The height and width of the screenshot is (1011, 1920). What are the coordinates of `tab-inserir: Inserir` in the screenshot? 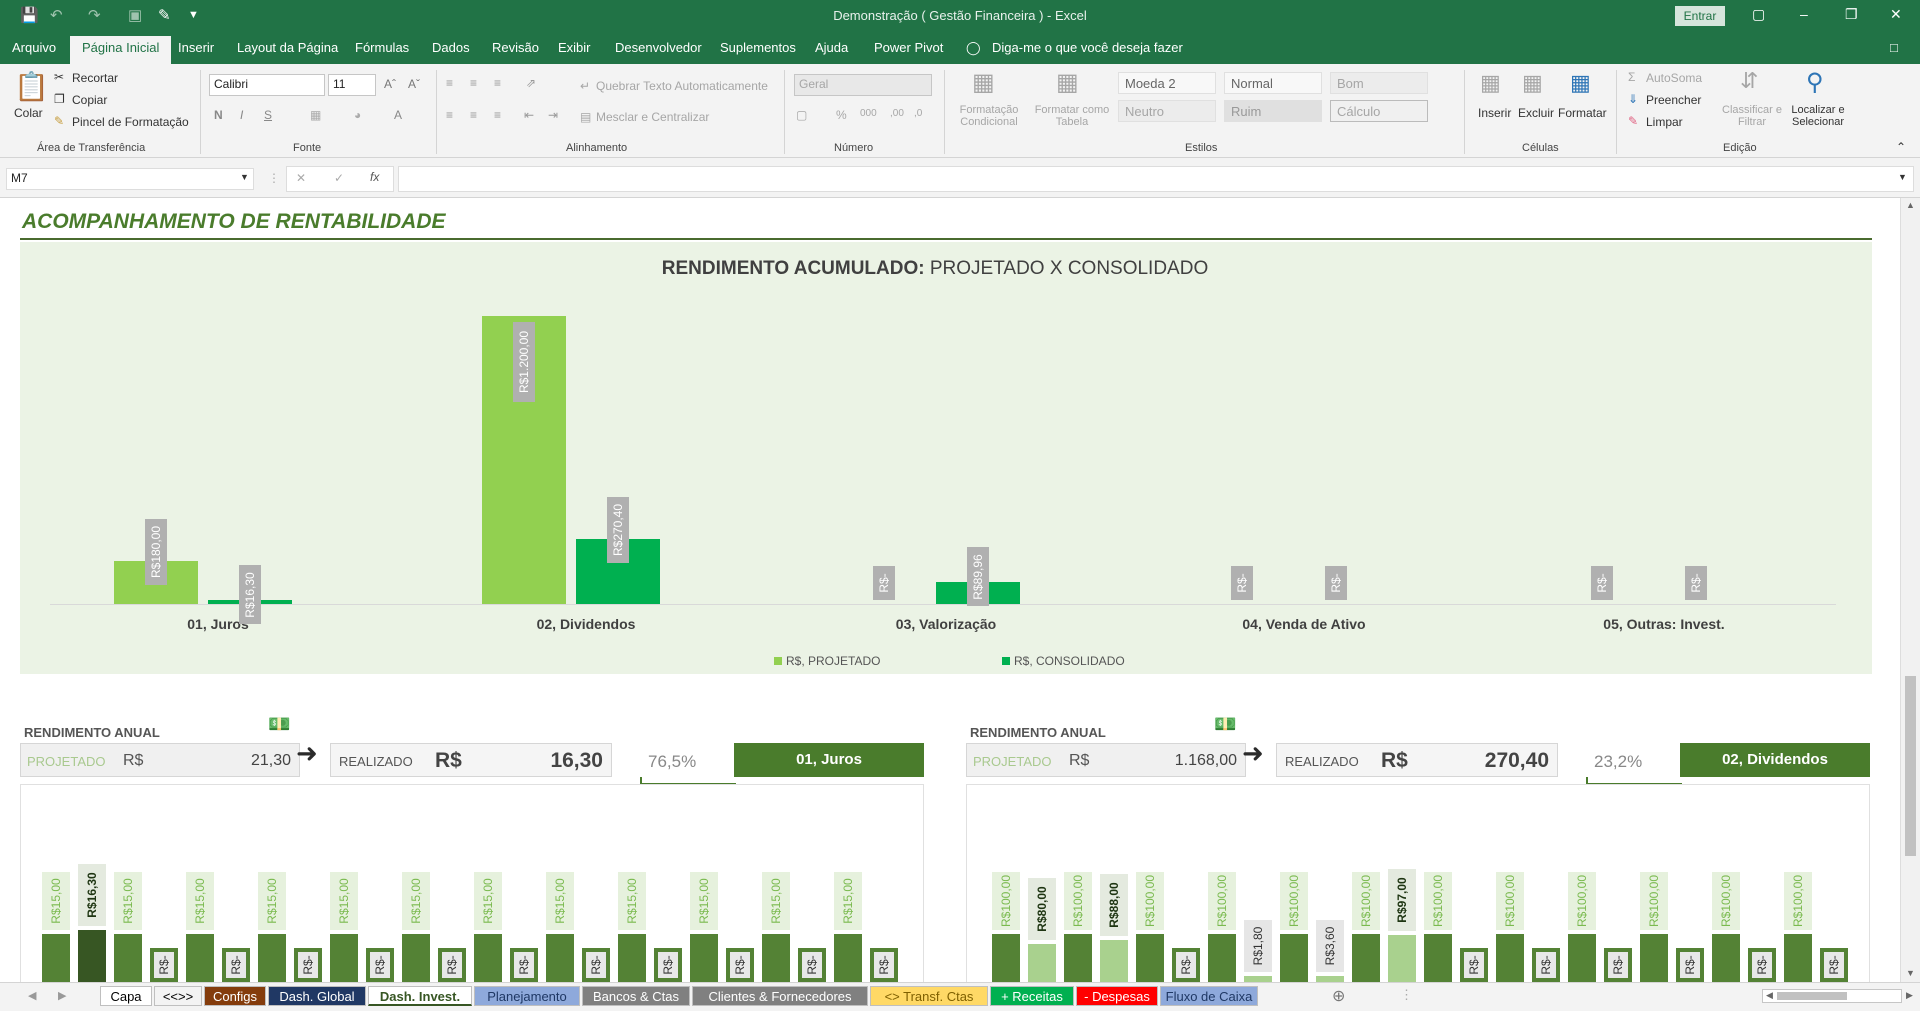 It's located at (196, 47).